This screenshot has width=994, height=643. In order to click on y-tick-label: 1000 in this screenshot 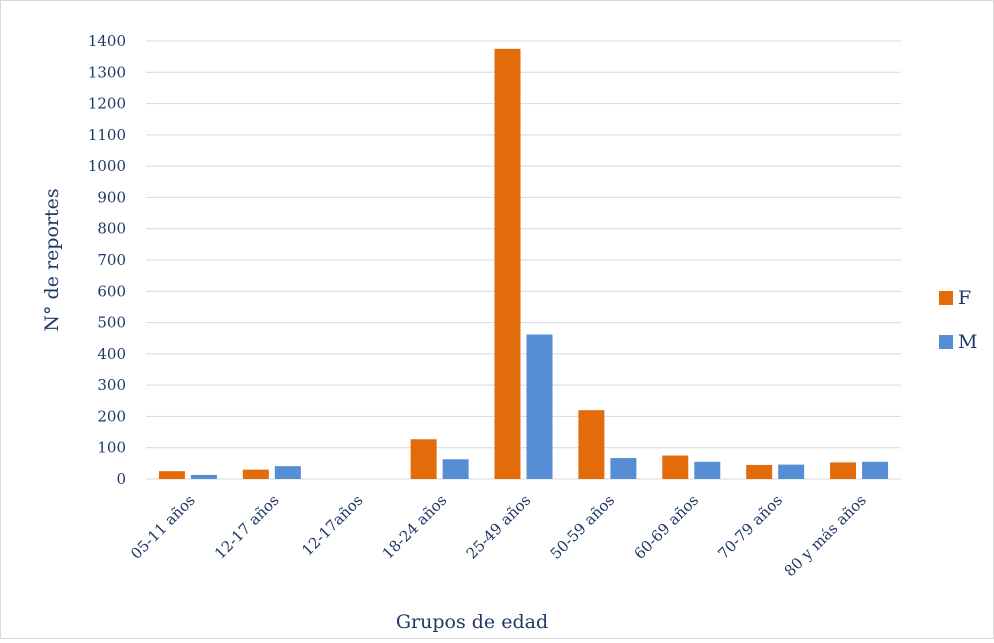, I will do `click(107, 166)`.